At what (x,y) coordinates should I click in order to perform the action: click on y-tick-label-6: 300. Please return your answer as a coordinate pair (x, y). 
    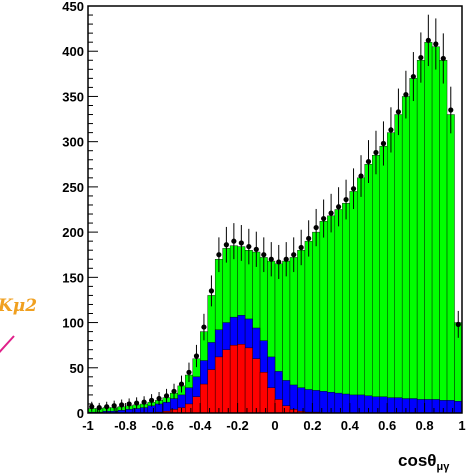
    Looking at the image, I should click on (73, 142).